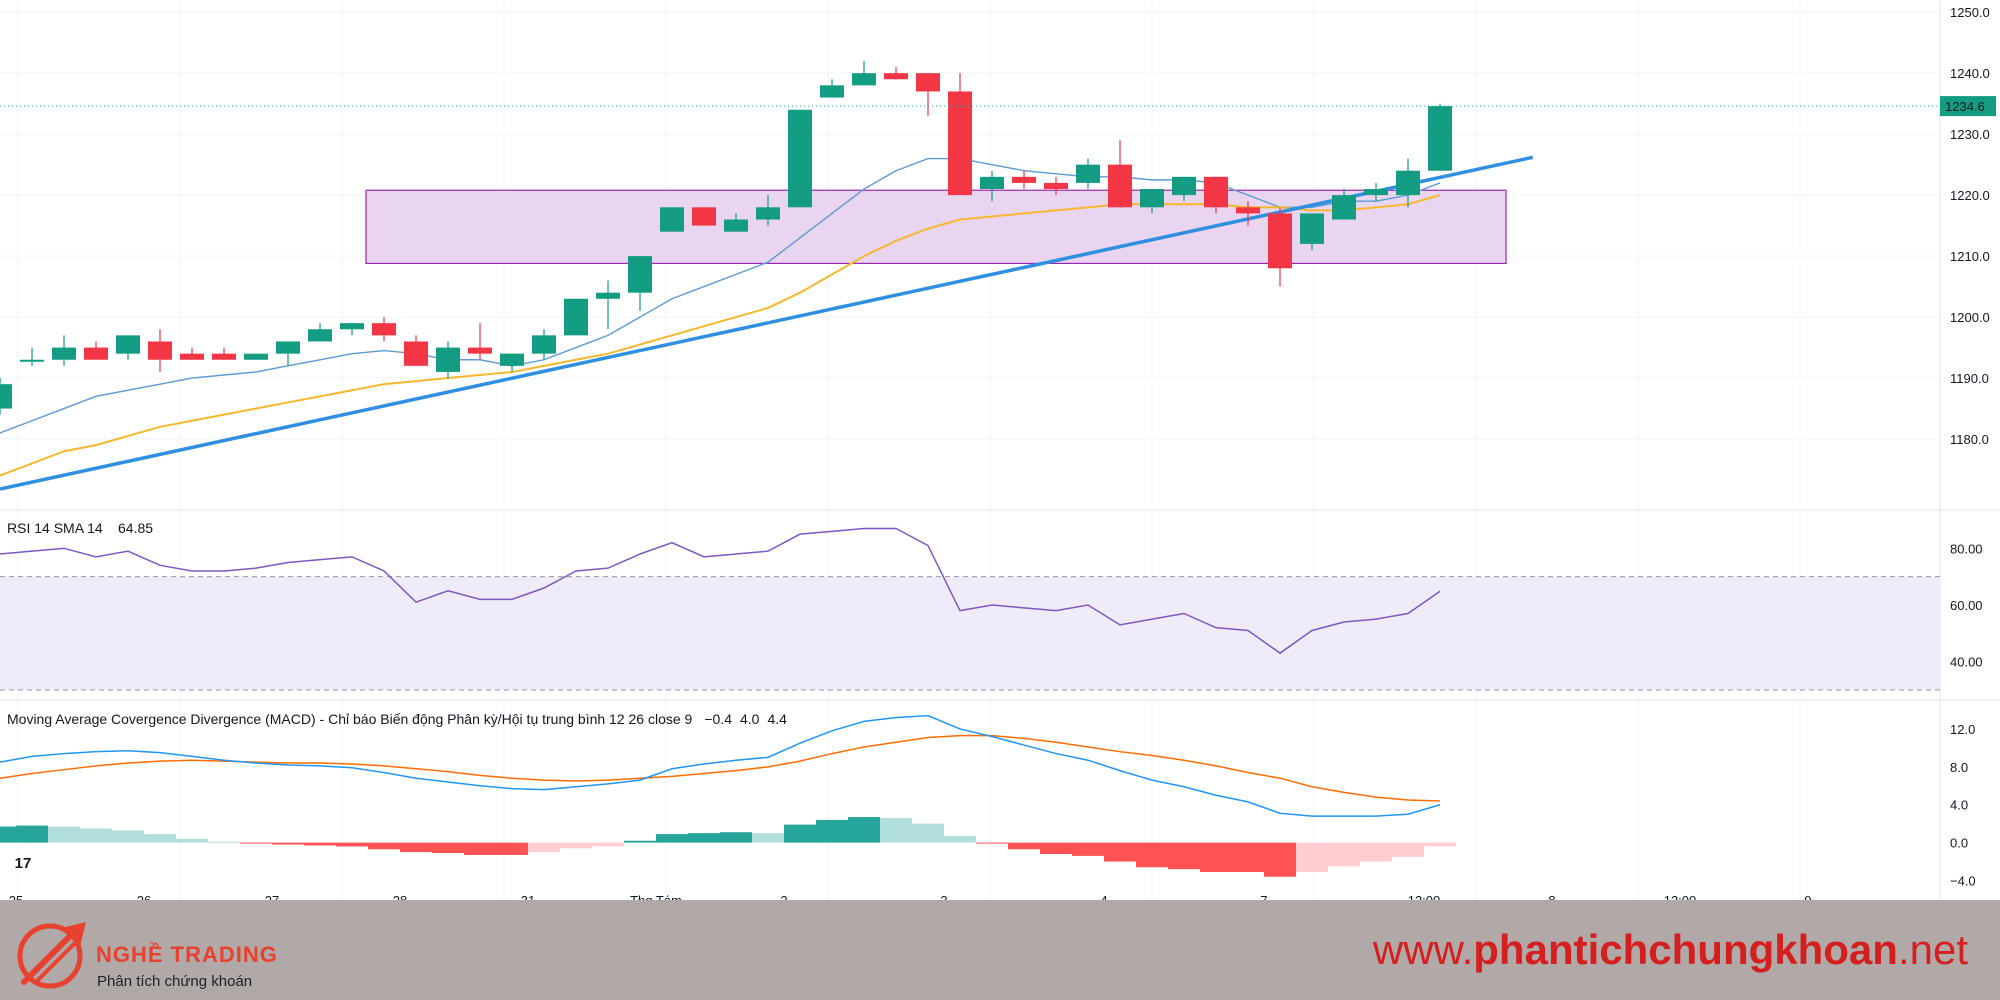 This screenshot has width=2000, height=1000. I want to click on time-tick-label: 25, so click(16, 896).